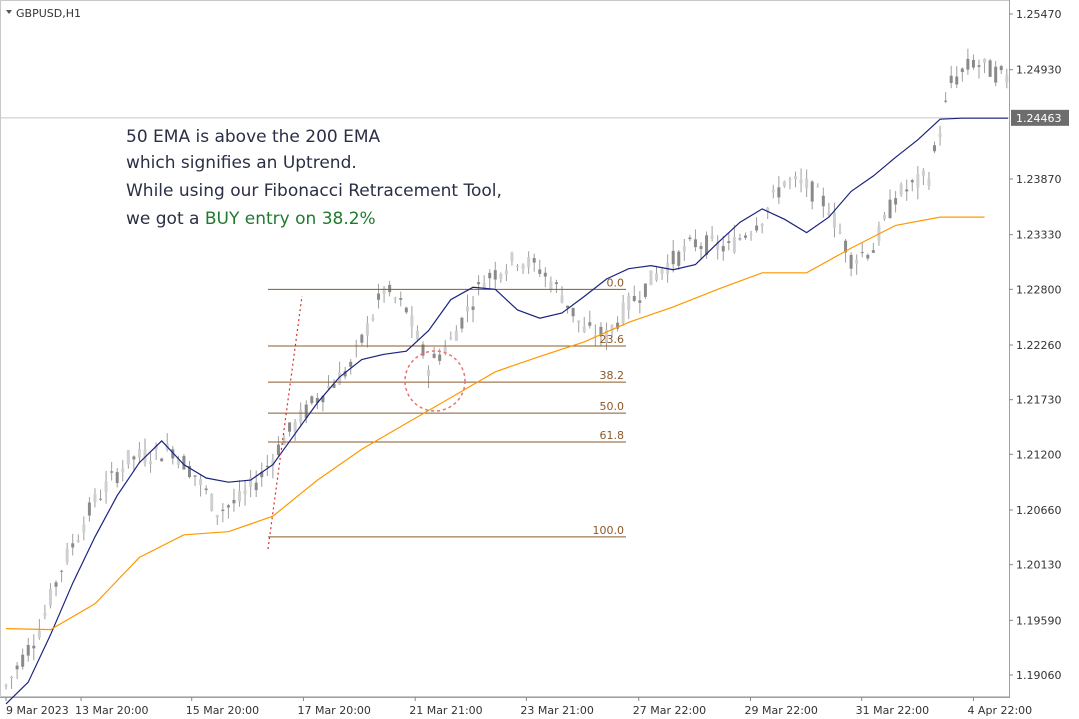  Describe the element at coordinates (111, 710) in the screenshot. I see `x-tick-label: 13 Mar 20:00` at that location.